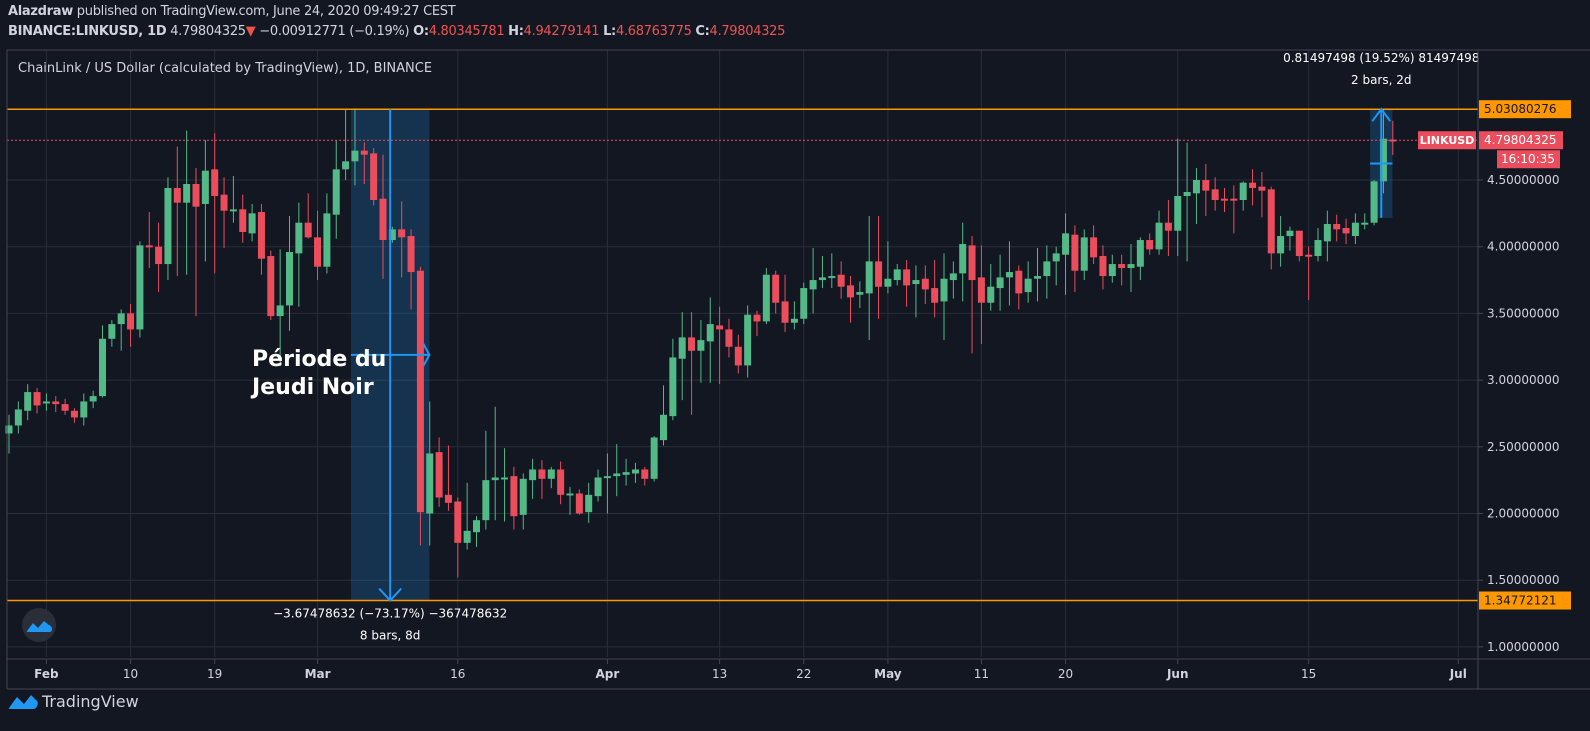  Describe the element at coordinates (426, 355) in the screenshot. I see `arrow-right-icon` at that location.